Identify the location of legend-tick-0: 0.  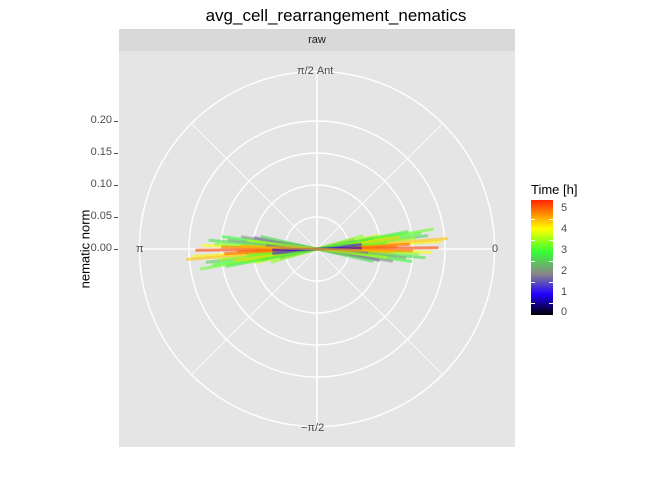
(564, 312).